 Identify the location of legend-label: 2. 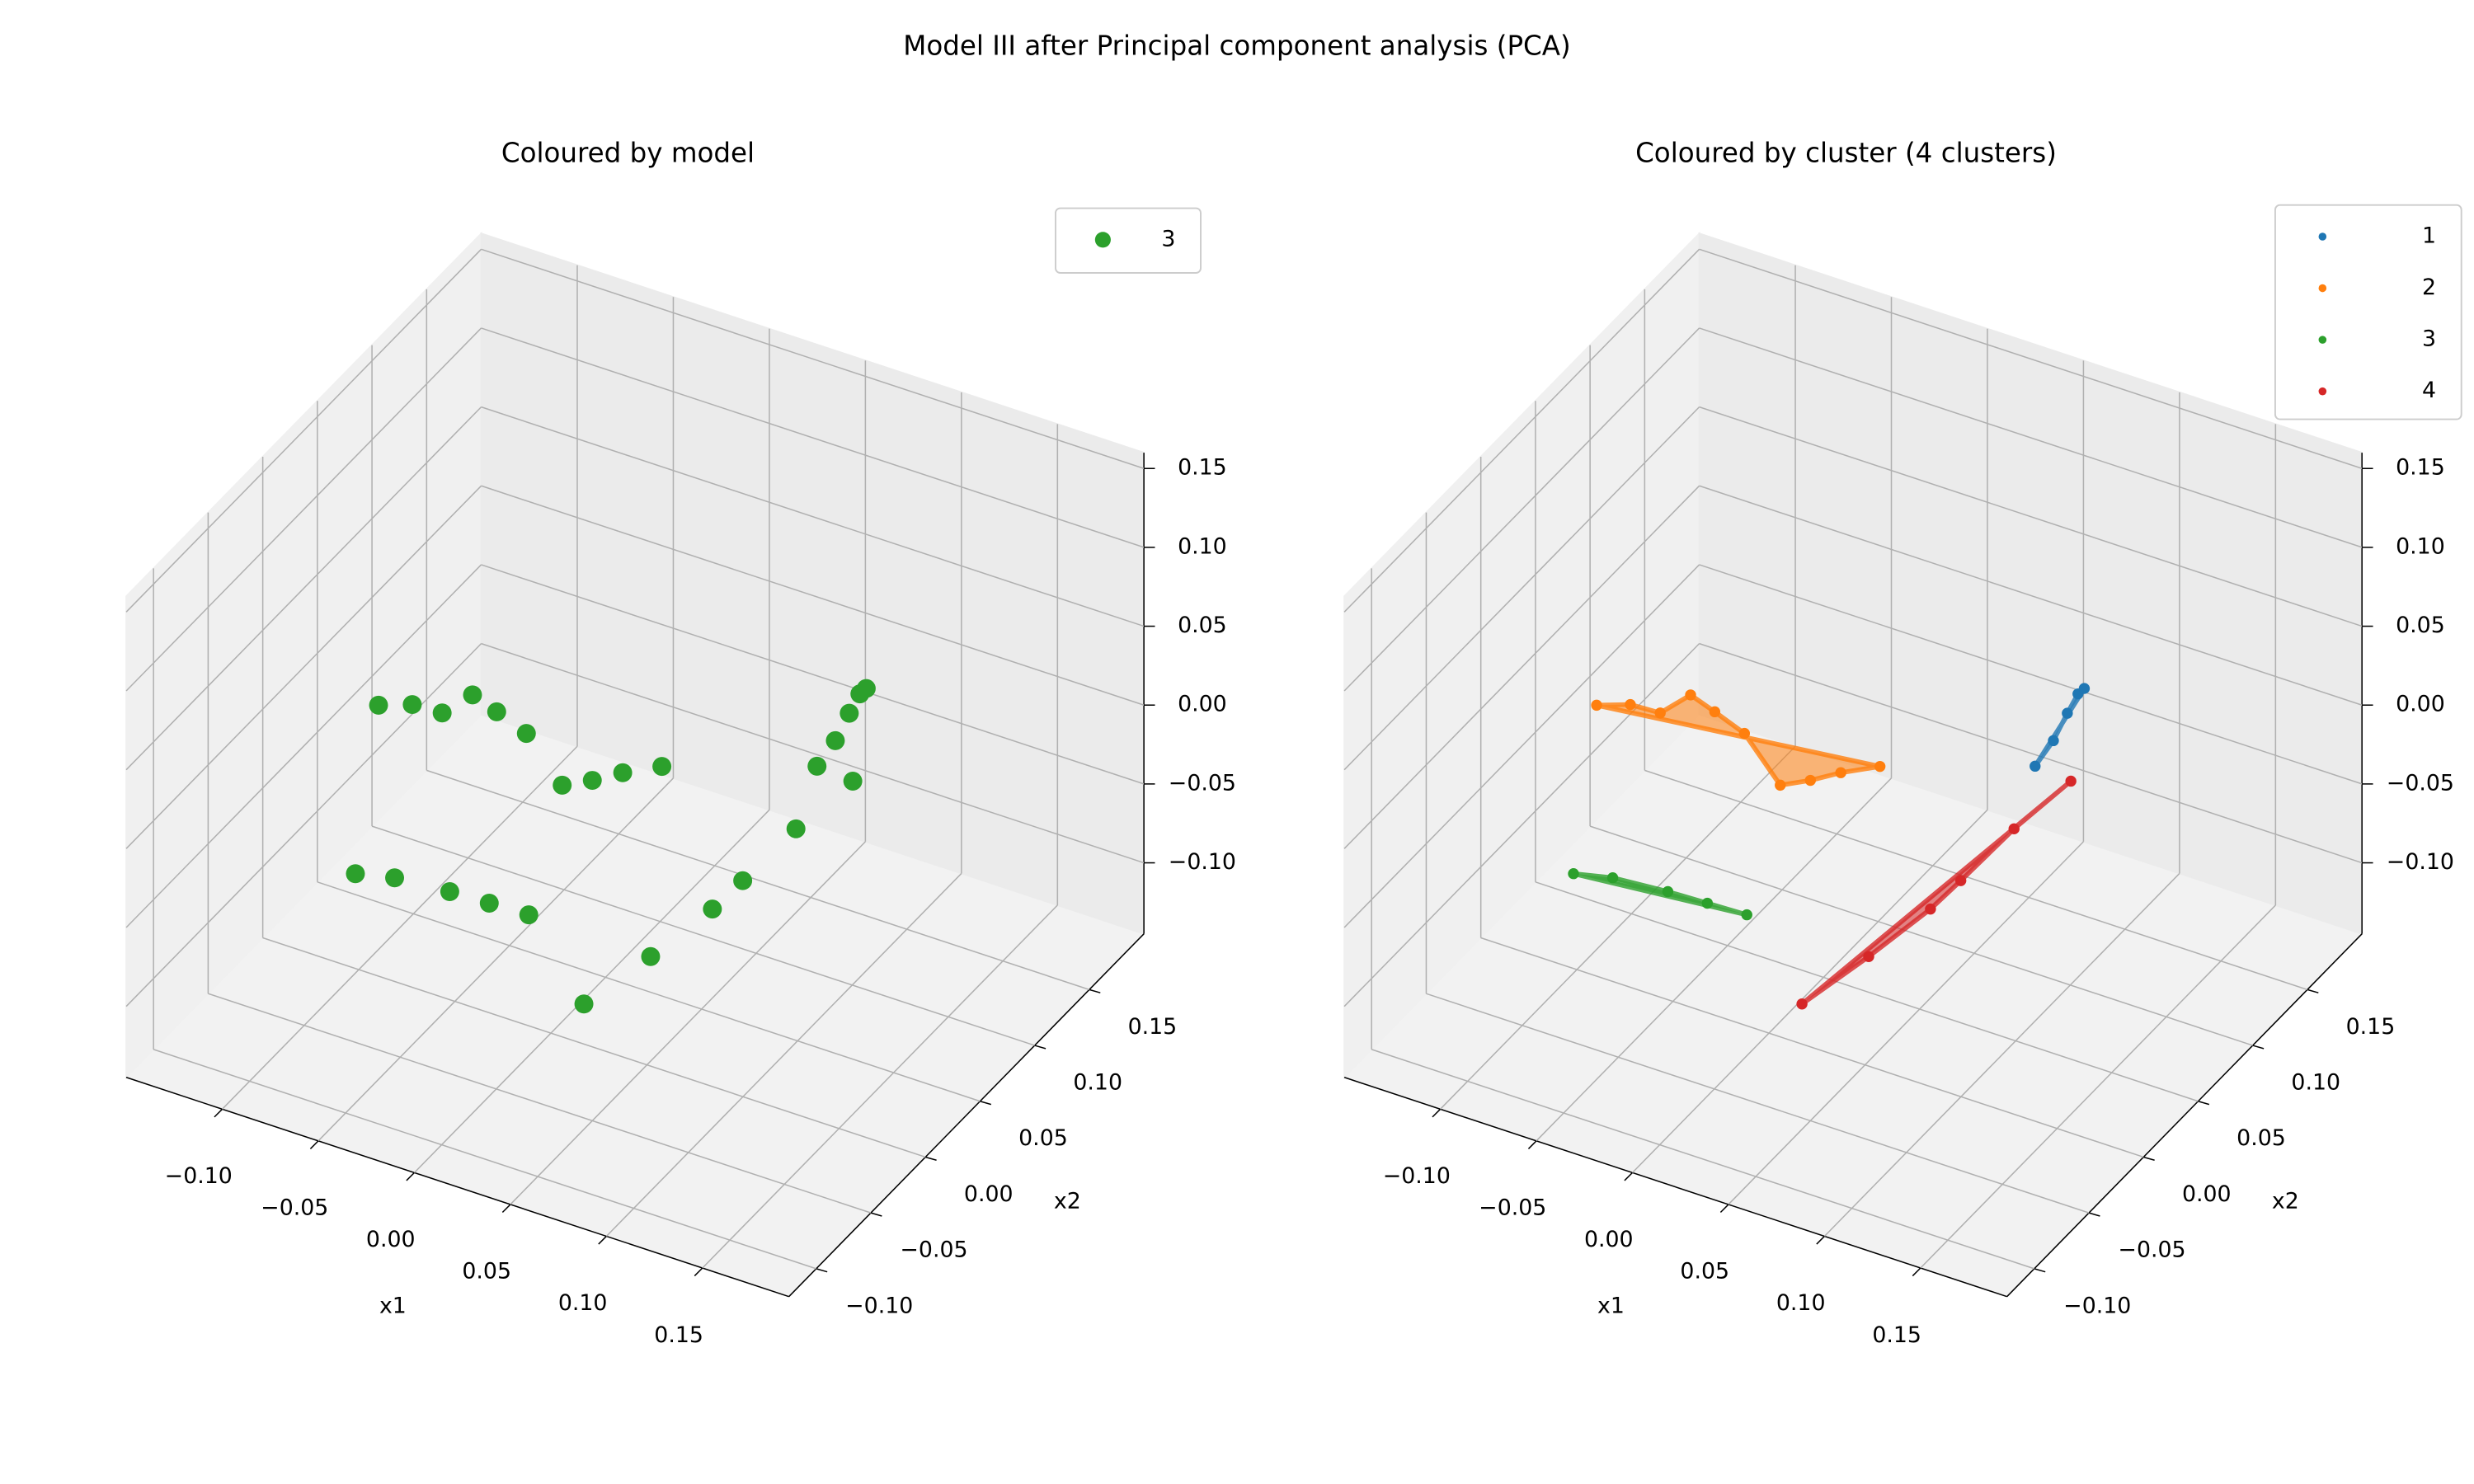
(2429, 287).